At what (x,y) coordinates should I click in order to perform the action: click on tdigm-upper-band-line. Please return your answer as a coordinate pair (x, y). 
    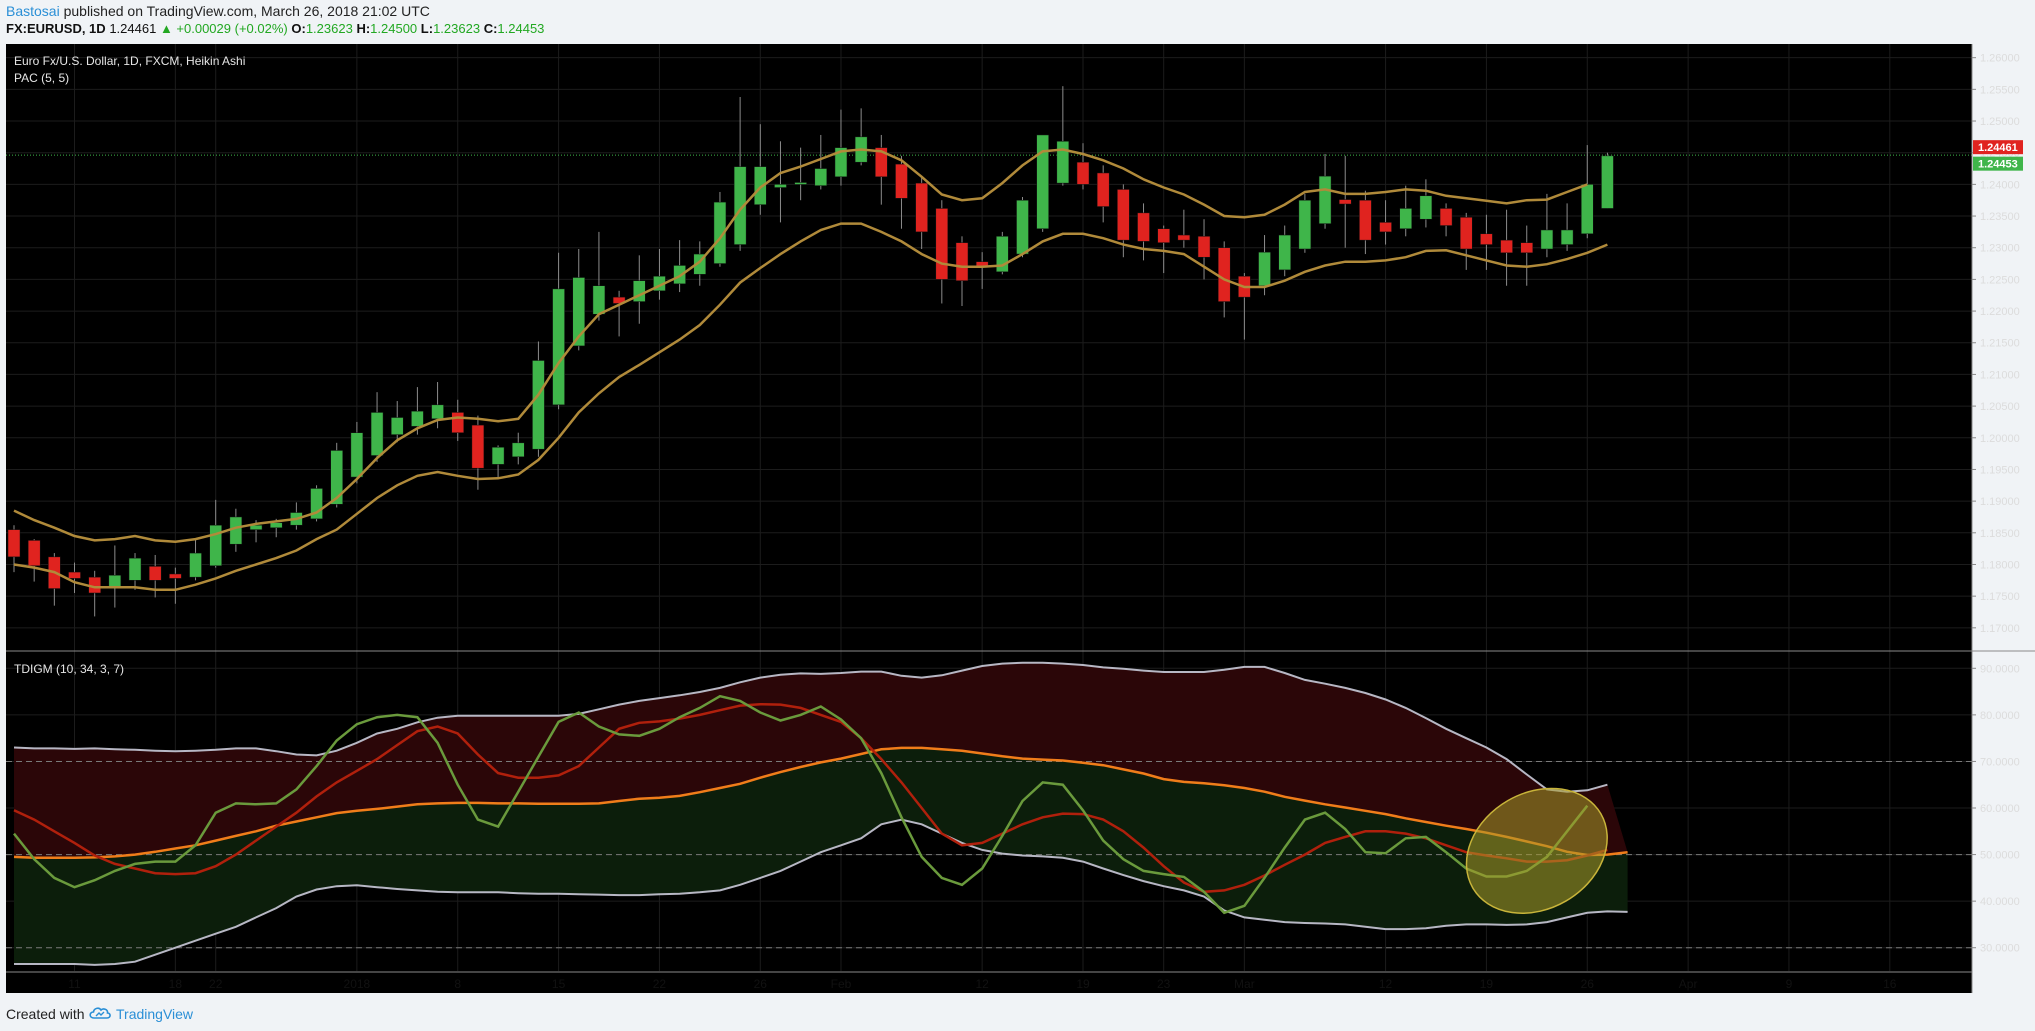
    Looking at the image, I should click on (810, 727).